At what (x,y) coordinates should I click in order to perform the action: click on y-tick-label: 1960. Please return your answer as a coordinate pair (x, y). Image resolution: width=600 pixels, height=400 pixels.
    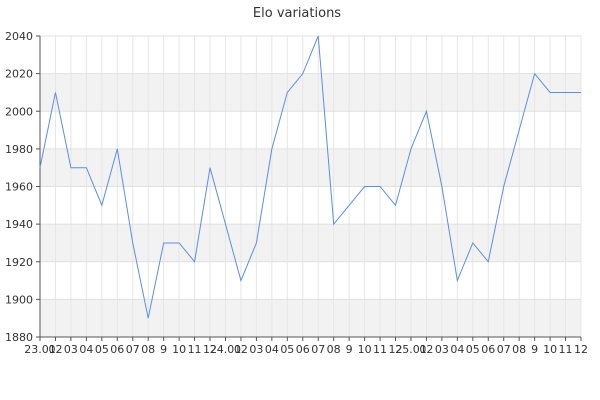
    Looking at the image, I should click on (19, 187).